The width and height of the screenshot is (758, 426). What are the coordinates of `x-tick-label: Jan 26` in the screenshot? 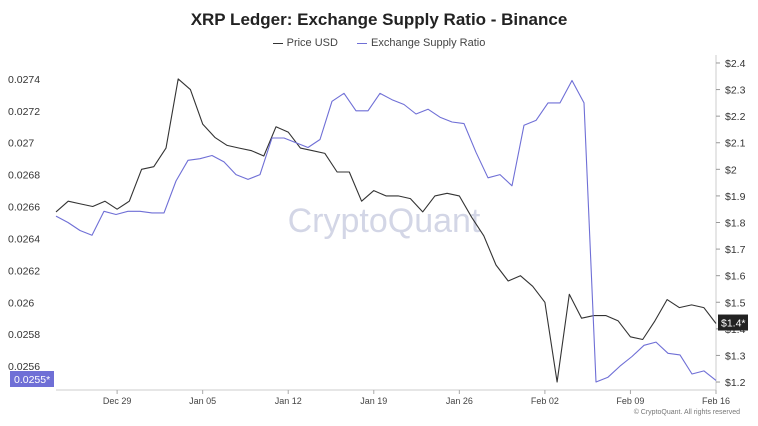 It's located at (459, 401).